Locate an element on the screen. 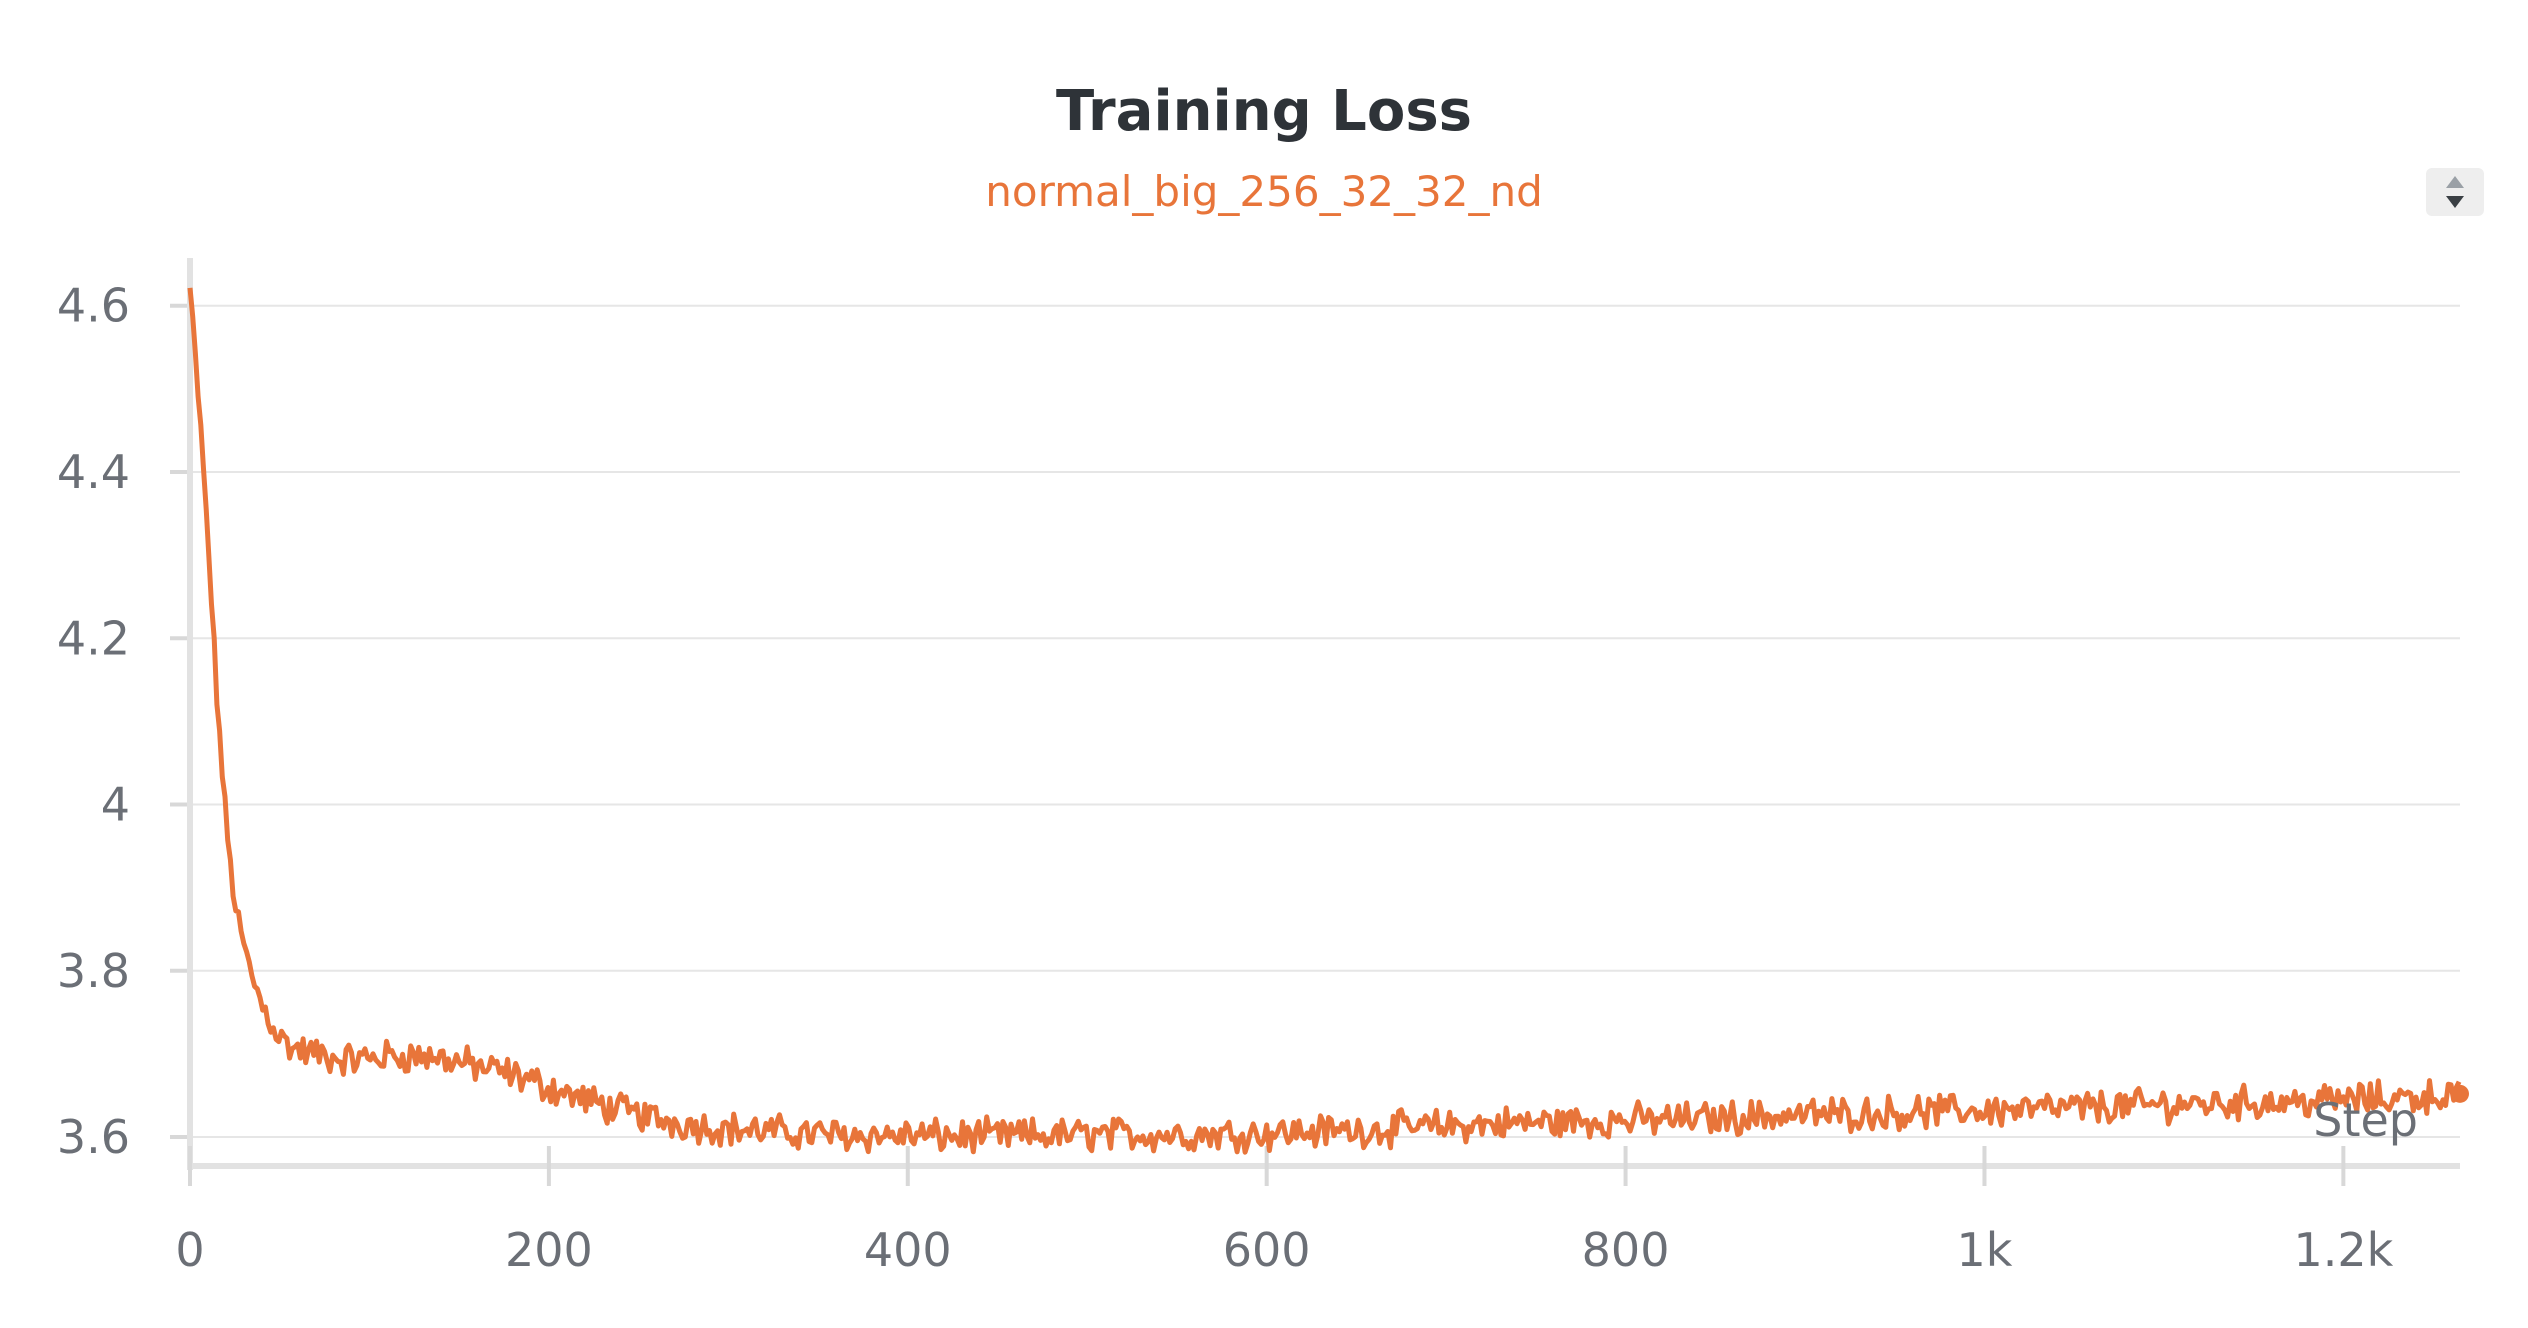  x-tick-label: 800 is located at coordinates (1626, 1250).